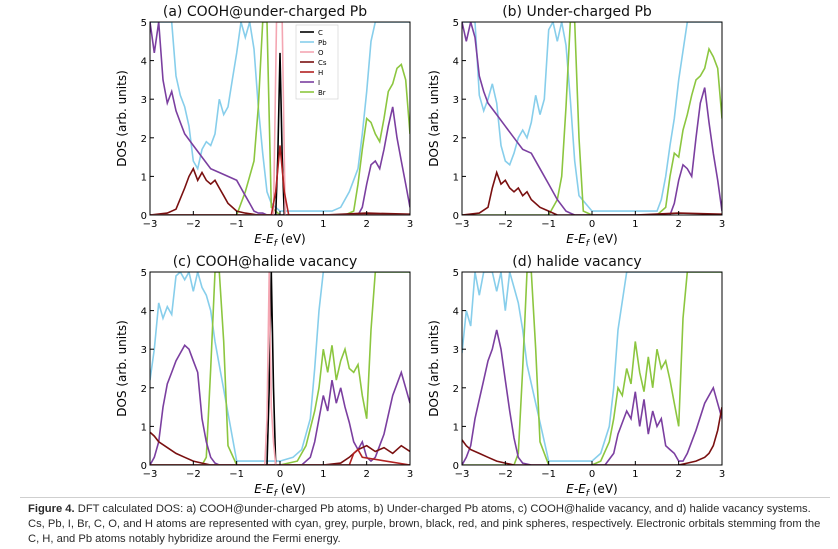 This screenshot has height=549, width=838. What do you see at coordinates (322, 93) in the screenshot?
I see `legend-label: Br` at bounding box center [322, 93].